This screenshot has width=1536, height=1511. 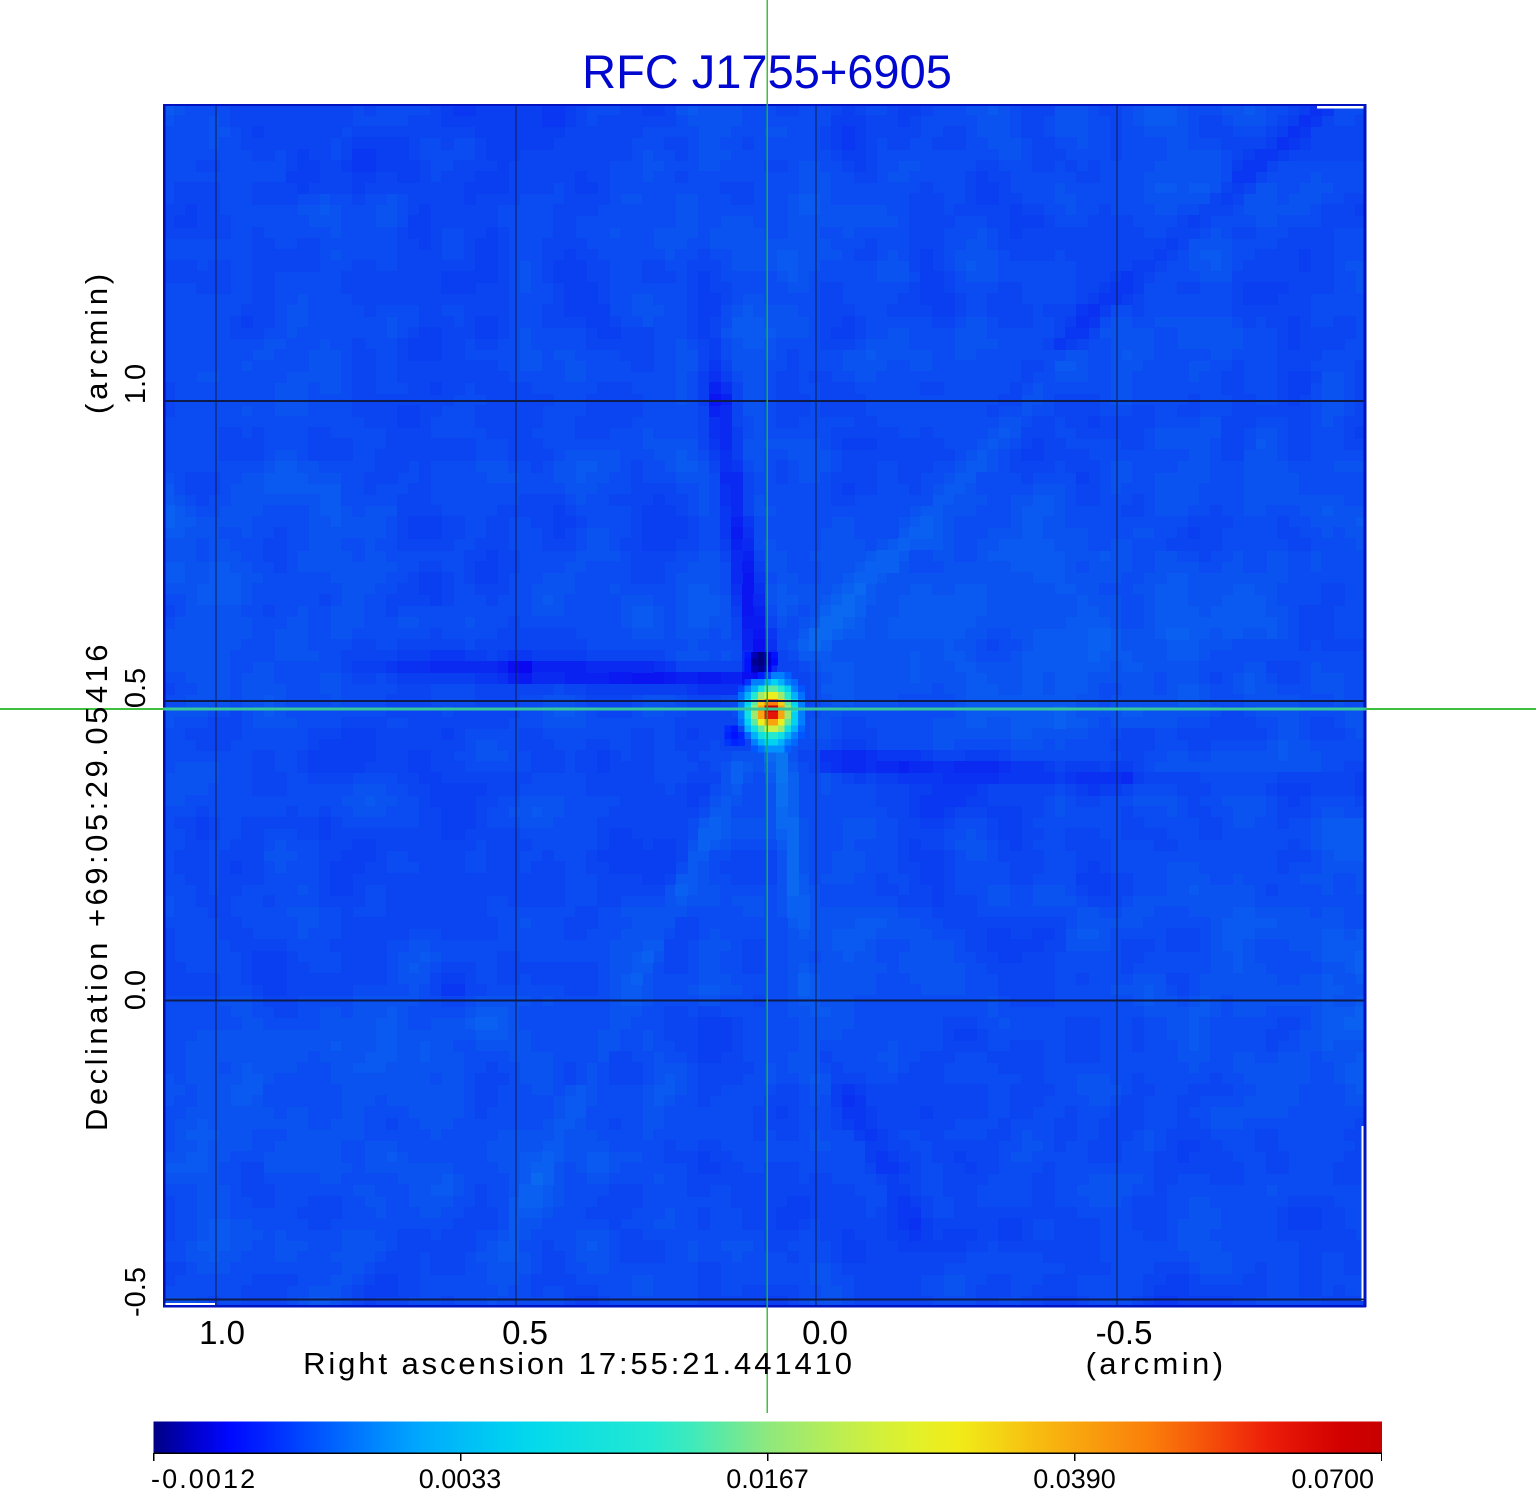 I want to click on svg-text: -0.0012, so click(x=204, y=1479).